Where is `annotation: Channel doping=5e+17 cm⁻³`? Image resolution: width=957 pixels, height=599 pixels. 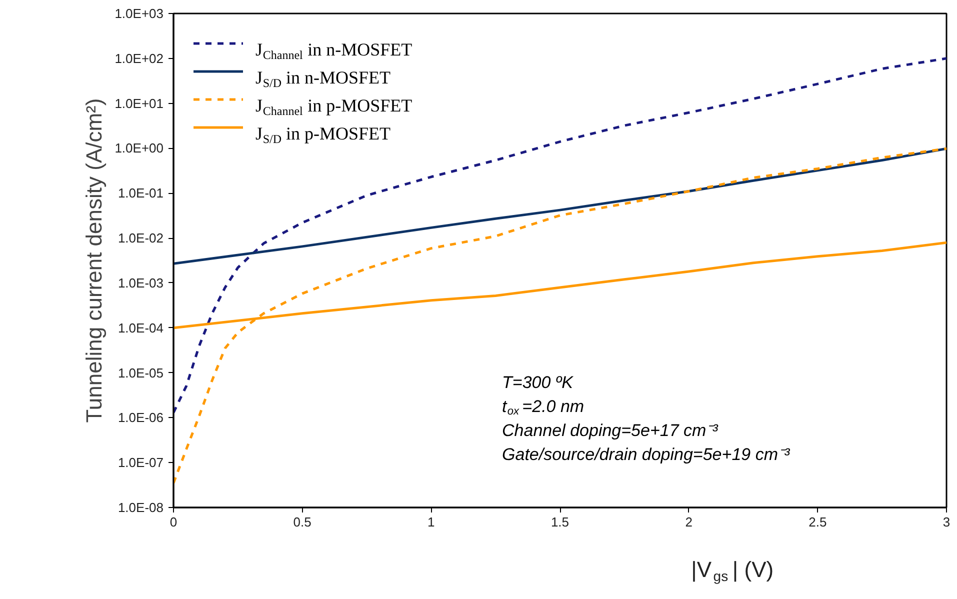
annotation: Channel doping=5e+17 cm⁻³ is located at coordinates (611, 430).